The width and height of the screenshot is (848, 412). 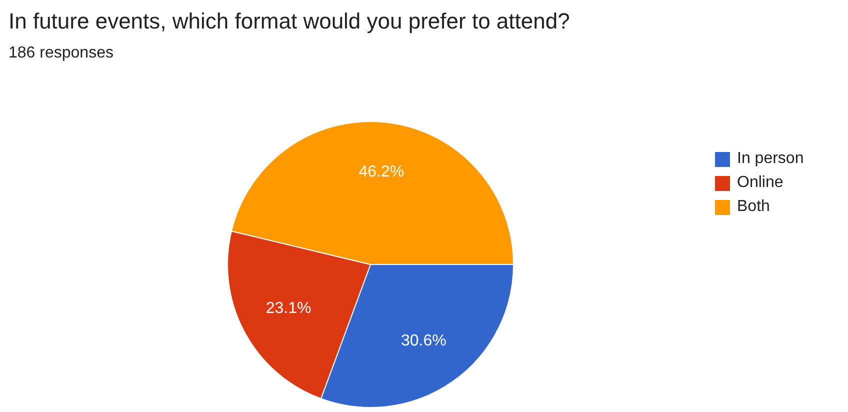 What do you see at coordinates (381, 172) in the screenshot?
I see `data-label: 46.2%` at bounding box center [381, 172].